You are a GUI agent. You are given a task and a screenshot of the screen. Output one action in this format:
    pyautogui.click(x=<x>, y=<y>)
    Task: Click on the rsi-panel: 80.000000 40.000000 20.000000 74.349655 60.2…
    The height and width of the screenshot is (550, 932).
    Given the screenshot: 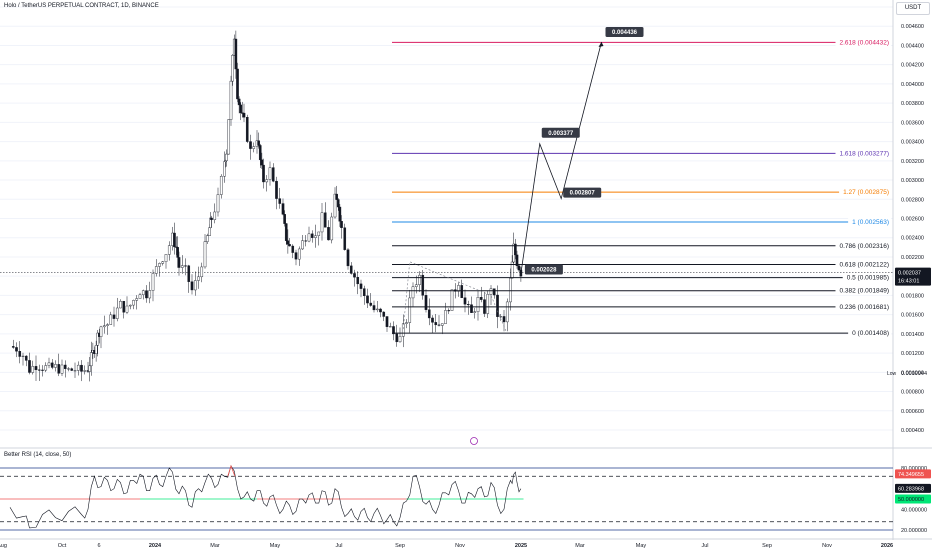 What is the action you would take?
    pyautogui.click(x=465, y=499)
    